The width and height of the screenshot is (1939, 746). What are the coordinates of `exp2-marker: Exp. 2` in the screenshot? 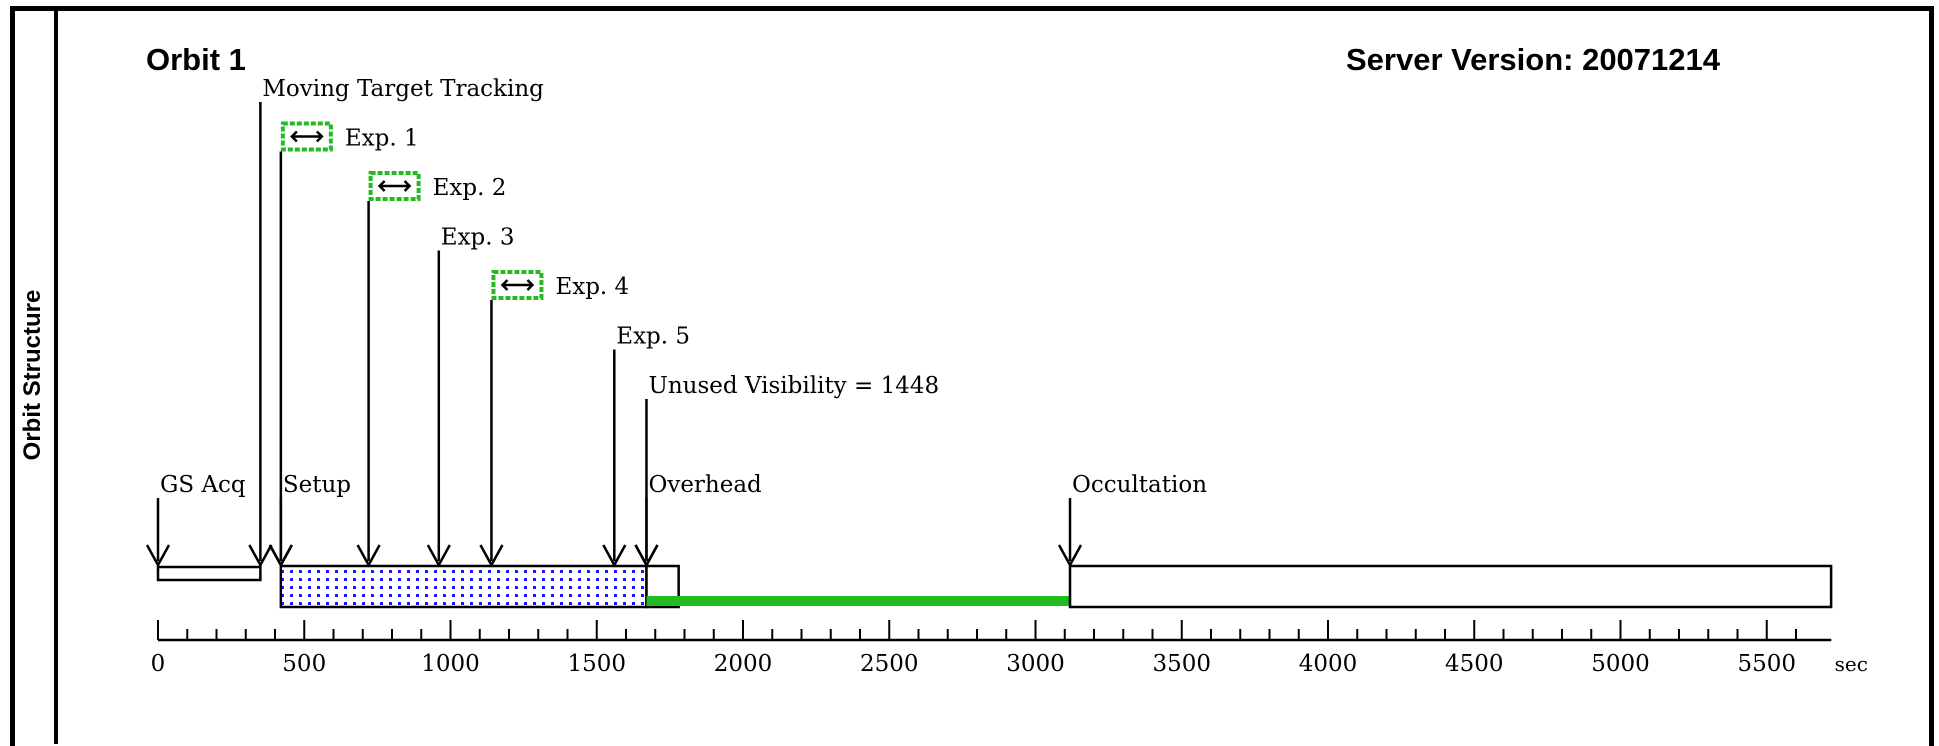 It's located at (431, 369).